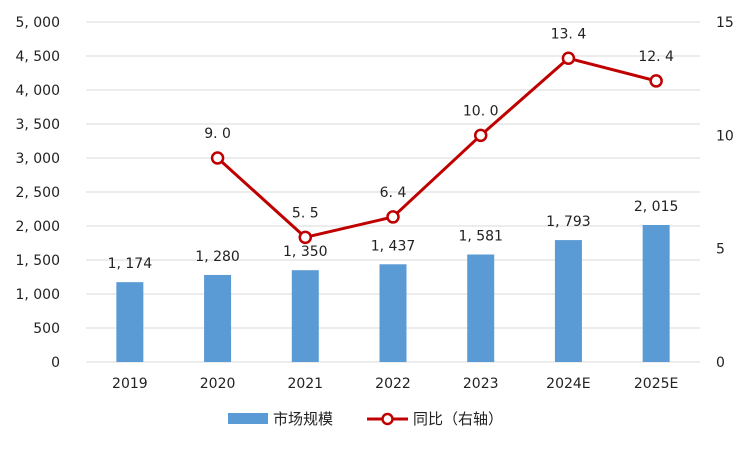  What do you see at coordinates (305, 213) in the screenshot?
I see `line-data-label: 5. 5` at bounding box center [305, 213].